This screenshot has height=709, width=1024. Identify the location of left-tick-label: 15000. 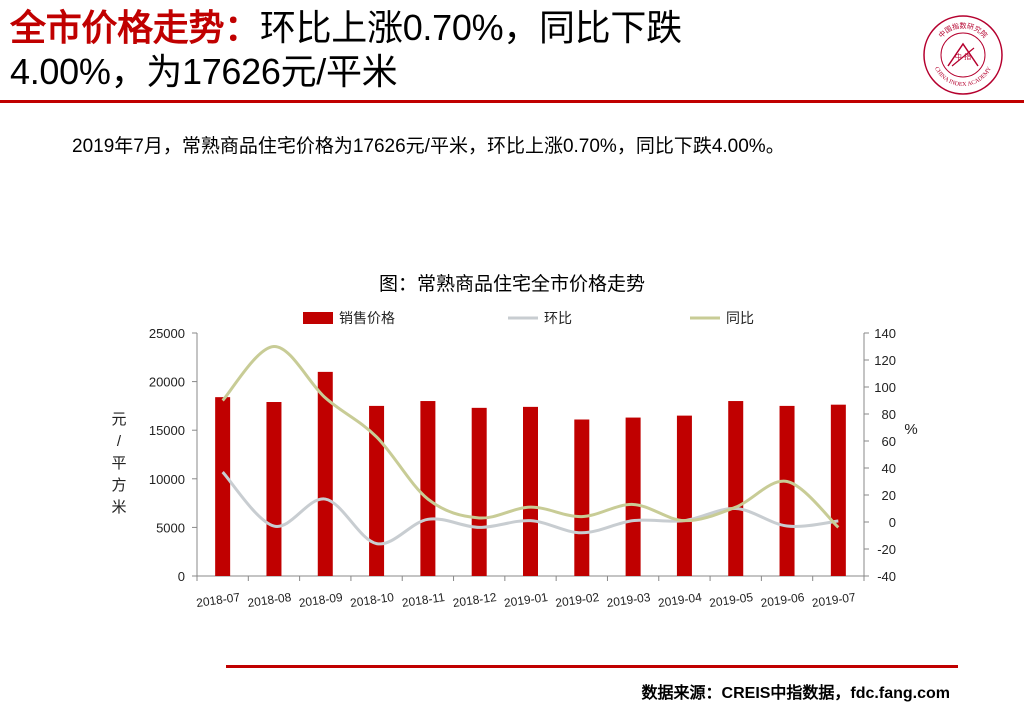
(167, 430).